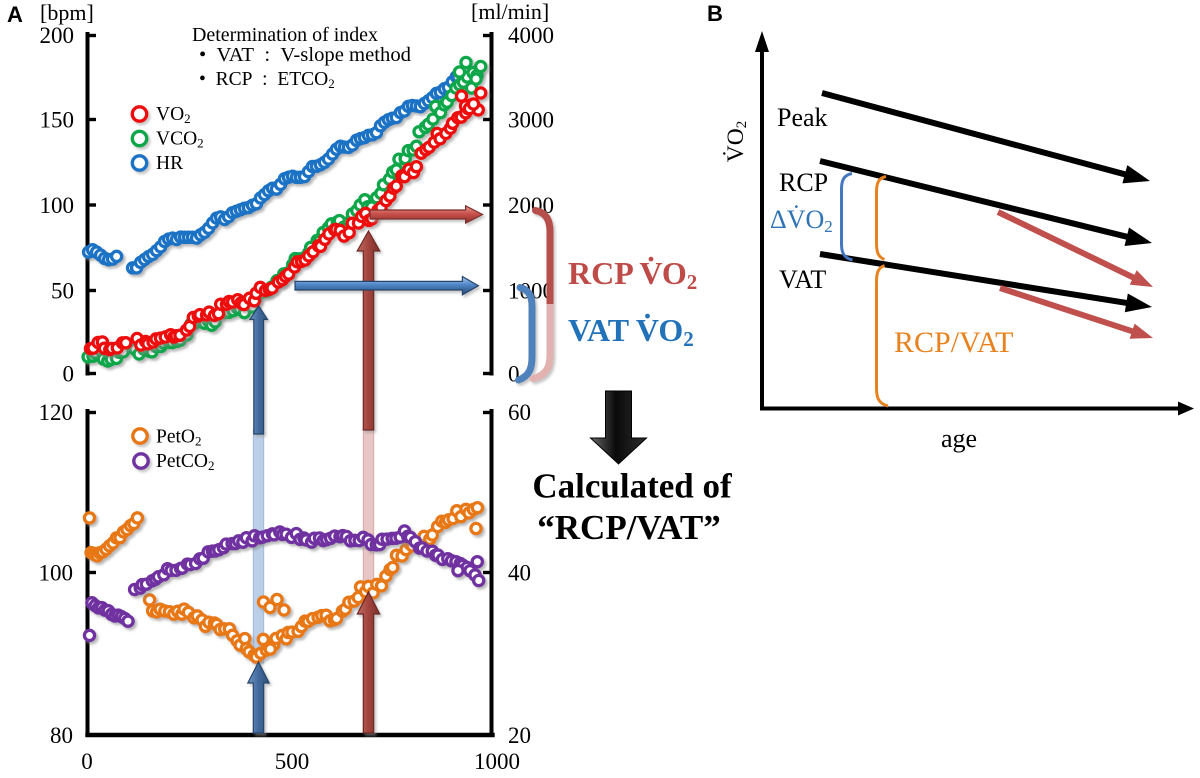 This screenshot has height=778, width=1200. What do you see at coordinates (954, 342) in the screenshot?
I see `svg-text: RCP/VAT` at bounding box center [954, 342].